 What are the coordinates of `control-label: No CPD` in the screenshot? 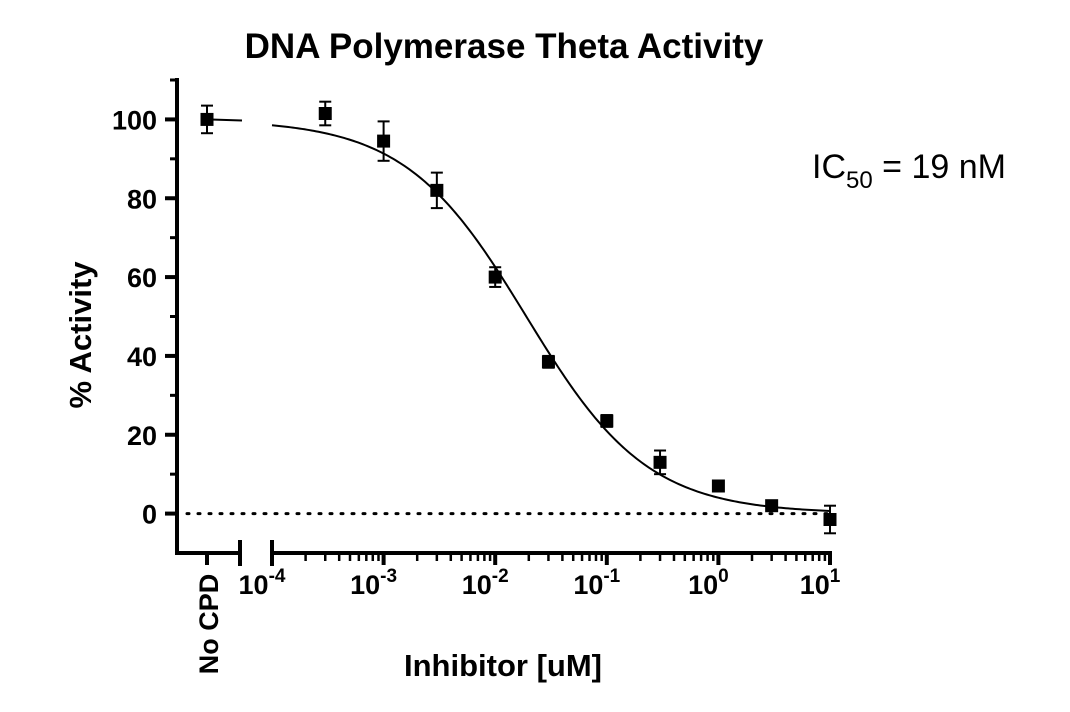 It's located at (209, 624).